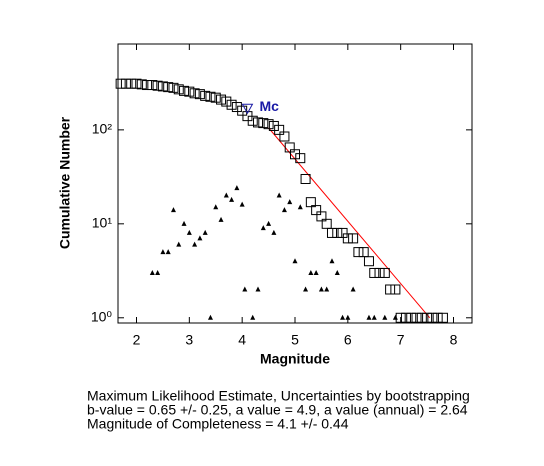  Describe the element at coordinates (348, 340) in the screenshot. I see `x-tick-label: 6` at that location.